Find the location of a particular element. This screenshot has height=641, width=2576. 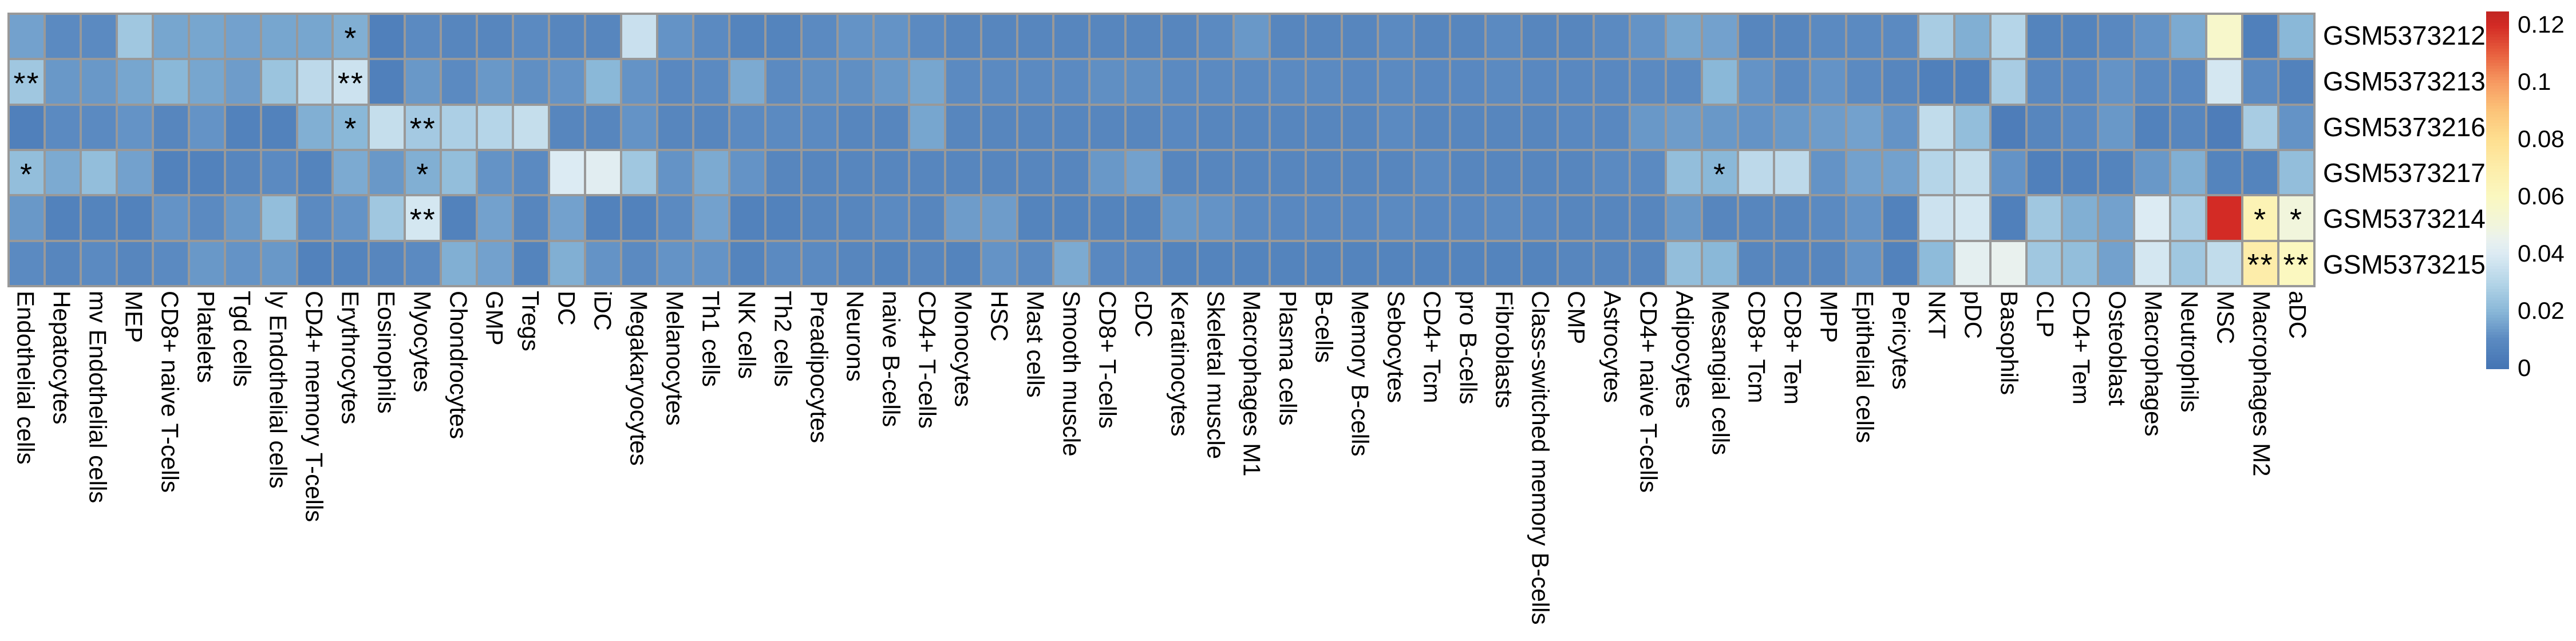

colorbar is located at coordinates (2497, 190).